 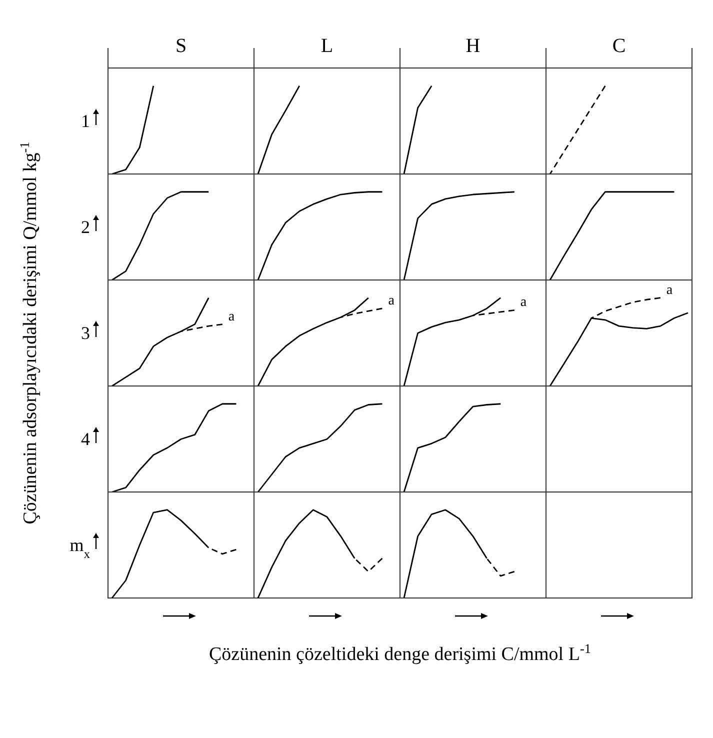 I want to click on y-axis-title: m$_{x}$, so click(x=80, y=548).